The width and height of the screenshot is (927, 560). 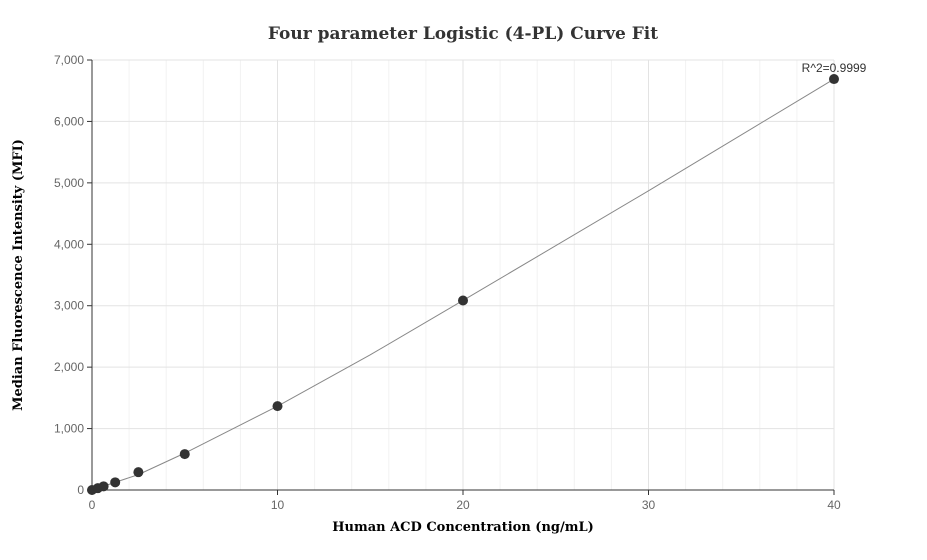 I want to click on x-tick-label: 30, so click(x=649, y=505).